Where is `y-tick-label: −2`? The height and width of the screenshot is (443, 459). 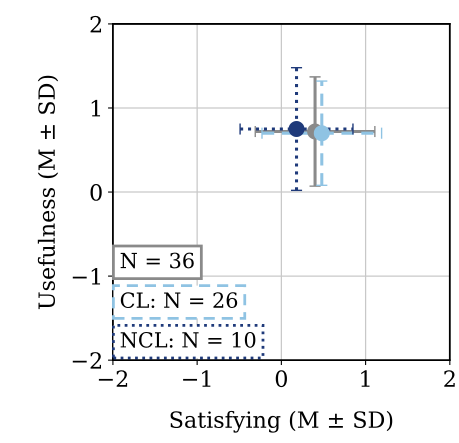 y-tick-label: −2 is located at coordinates (87, 360).